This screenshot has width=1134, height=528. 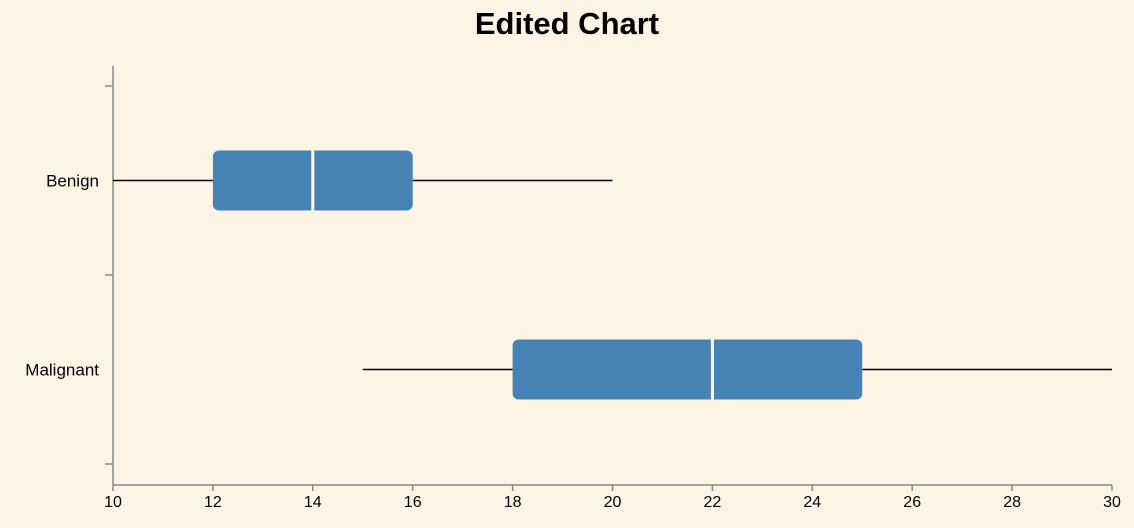 What do you see at coordinates (1012, 502) in the screenshot?
I see `x-tick-label: 28` at bounding box center [1012, 502].